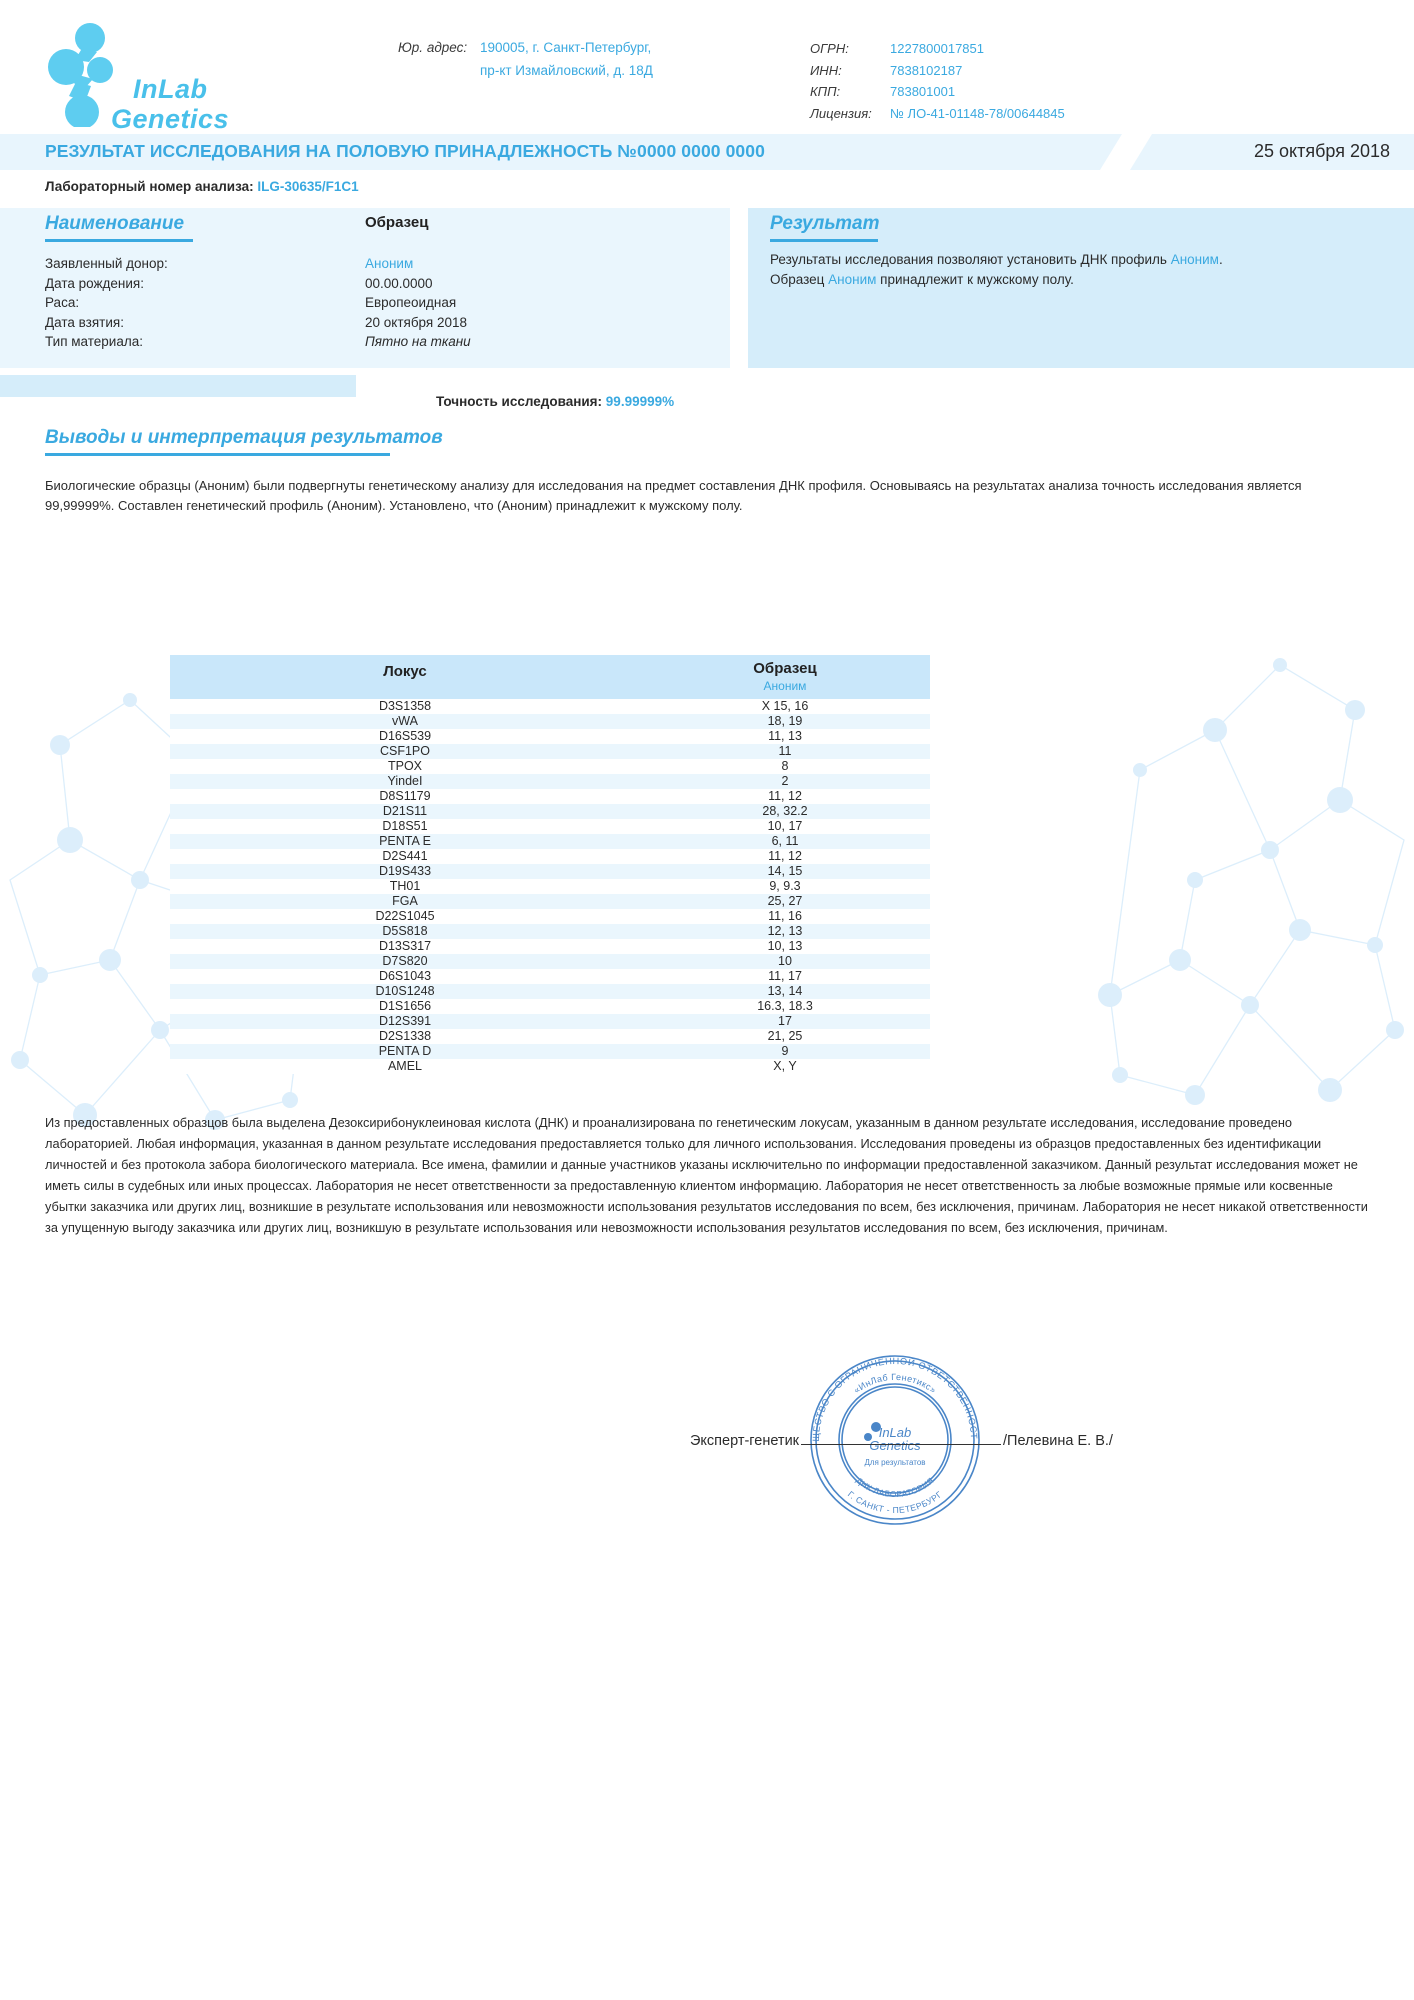  Describe the element at coordinates (841, 113) in the screenshot. I see `requisite-key-license: Лицензия:` at that location.